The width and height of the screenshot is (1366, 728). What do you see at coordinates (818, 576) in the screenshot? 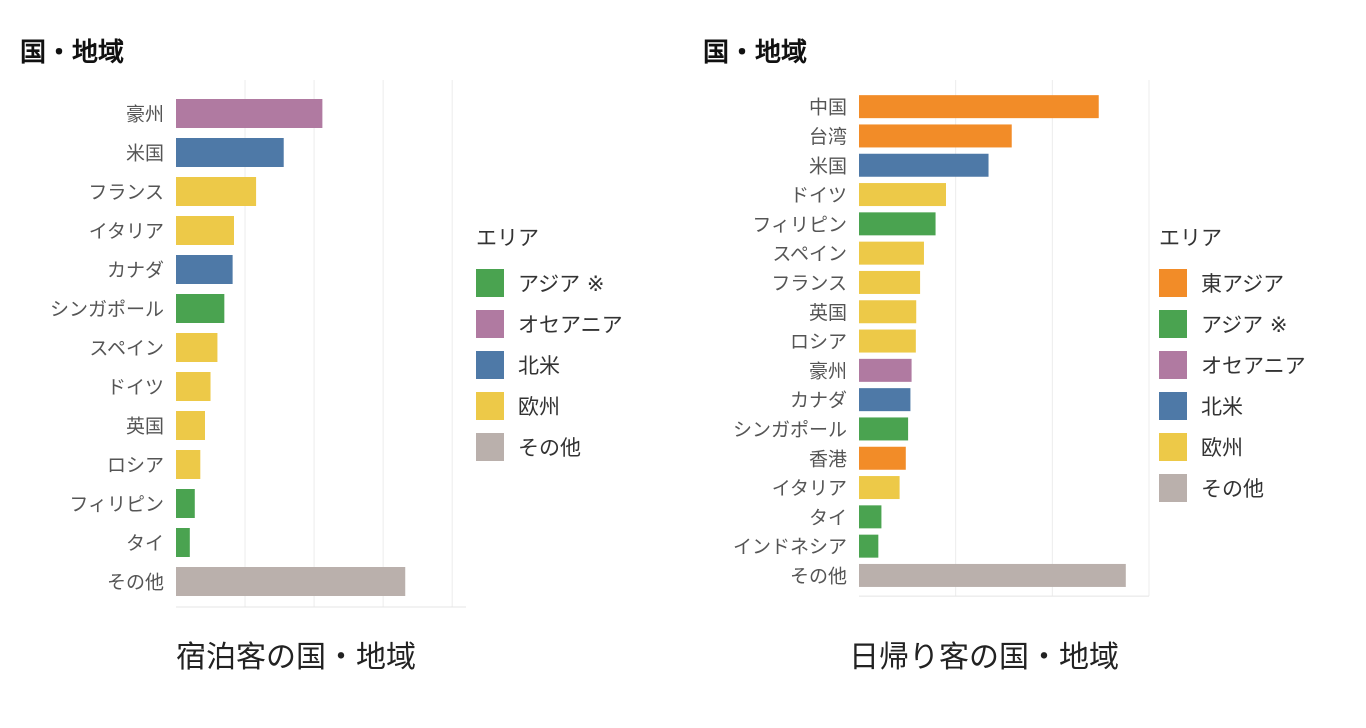
I see `category-label: その他` at bounding box center [818, 576].